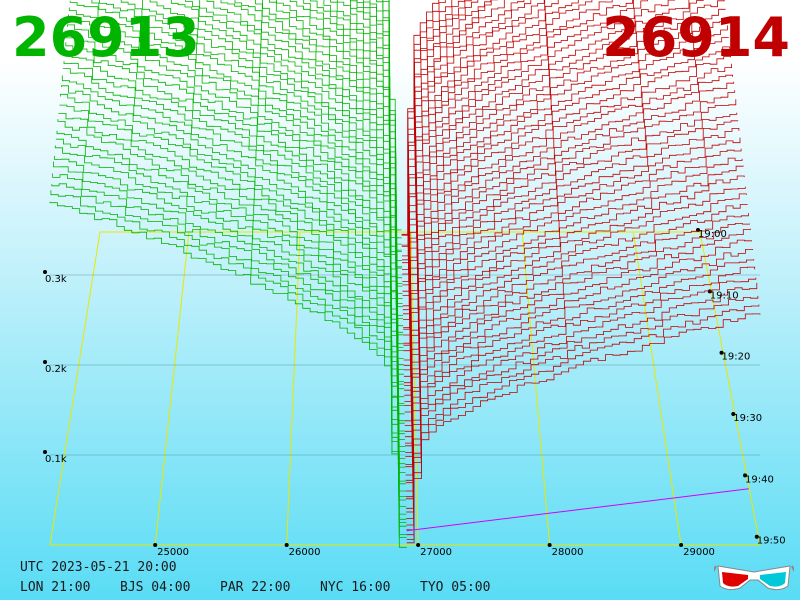 The height and width of the screenshot is (600, 800). Describe the element at coordinates (724, 295) in the screenshot. I see `time-tick-label: 19:10` at that location.